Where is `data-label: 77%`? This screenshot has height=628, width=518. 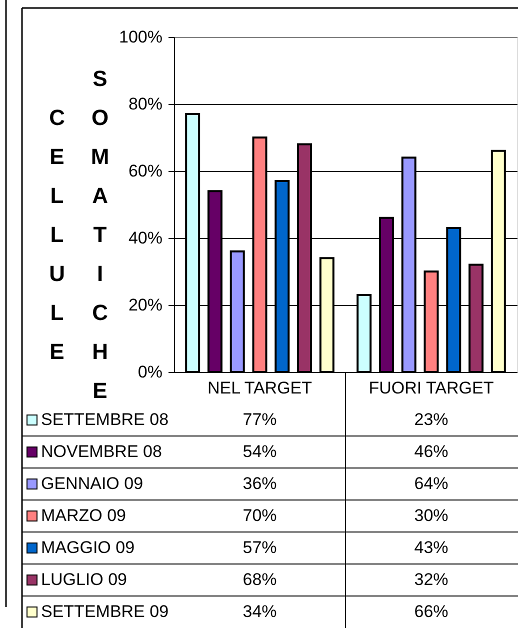 data-label: 77% is located at coordinates (259, 419).